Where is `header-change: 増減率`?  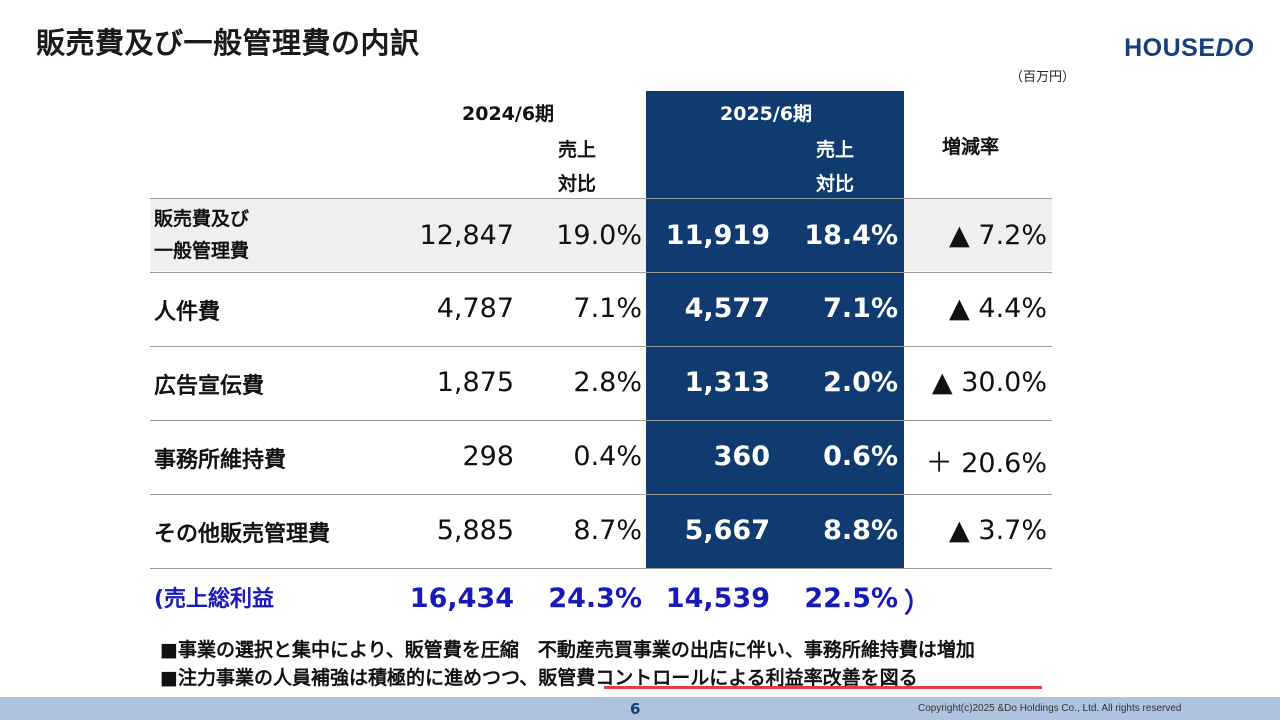 header-change: 増減率 is located at coordinates (971, 147).